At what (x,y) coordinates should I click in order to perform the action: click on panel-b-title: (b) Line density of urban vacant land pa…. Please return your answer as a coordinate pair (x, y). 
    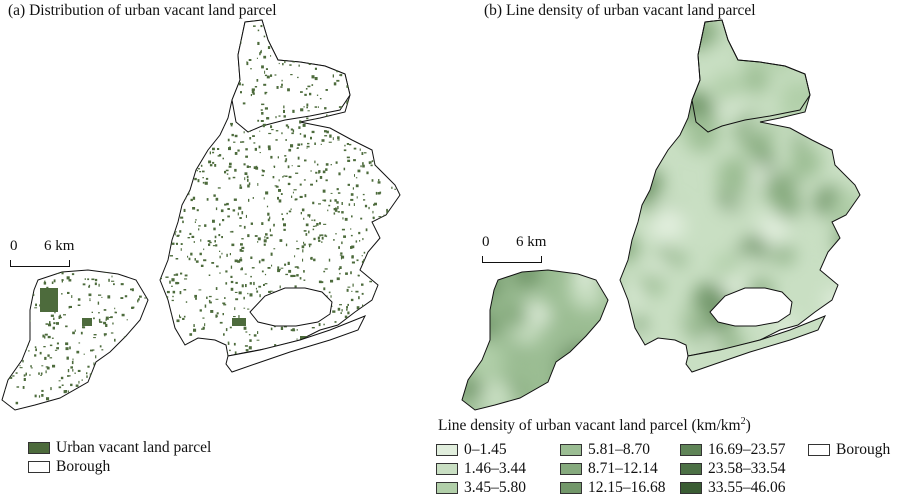
    Looking at the image, I should click on (620, 10).